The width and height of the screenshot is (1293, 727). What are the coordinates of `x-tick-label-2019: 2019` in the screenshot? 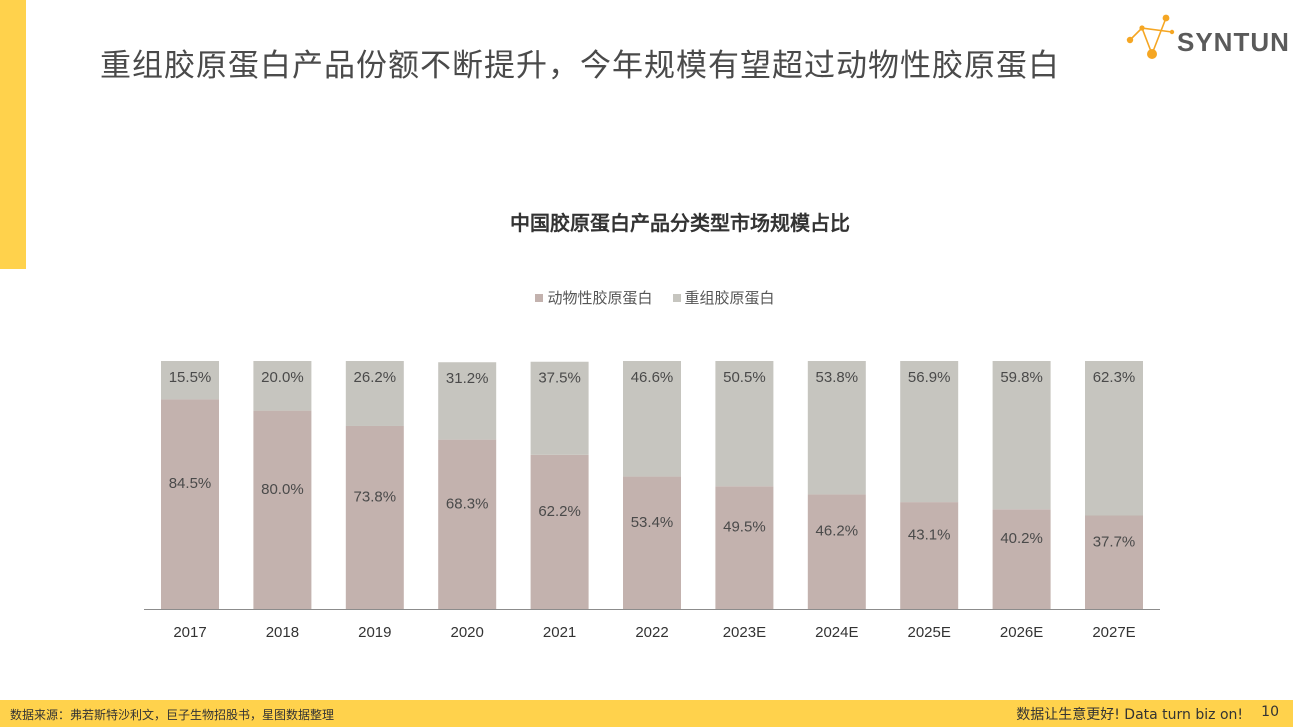 It's located at (374, 632).